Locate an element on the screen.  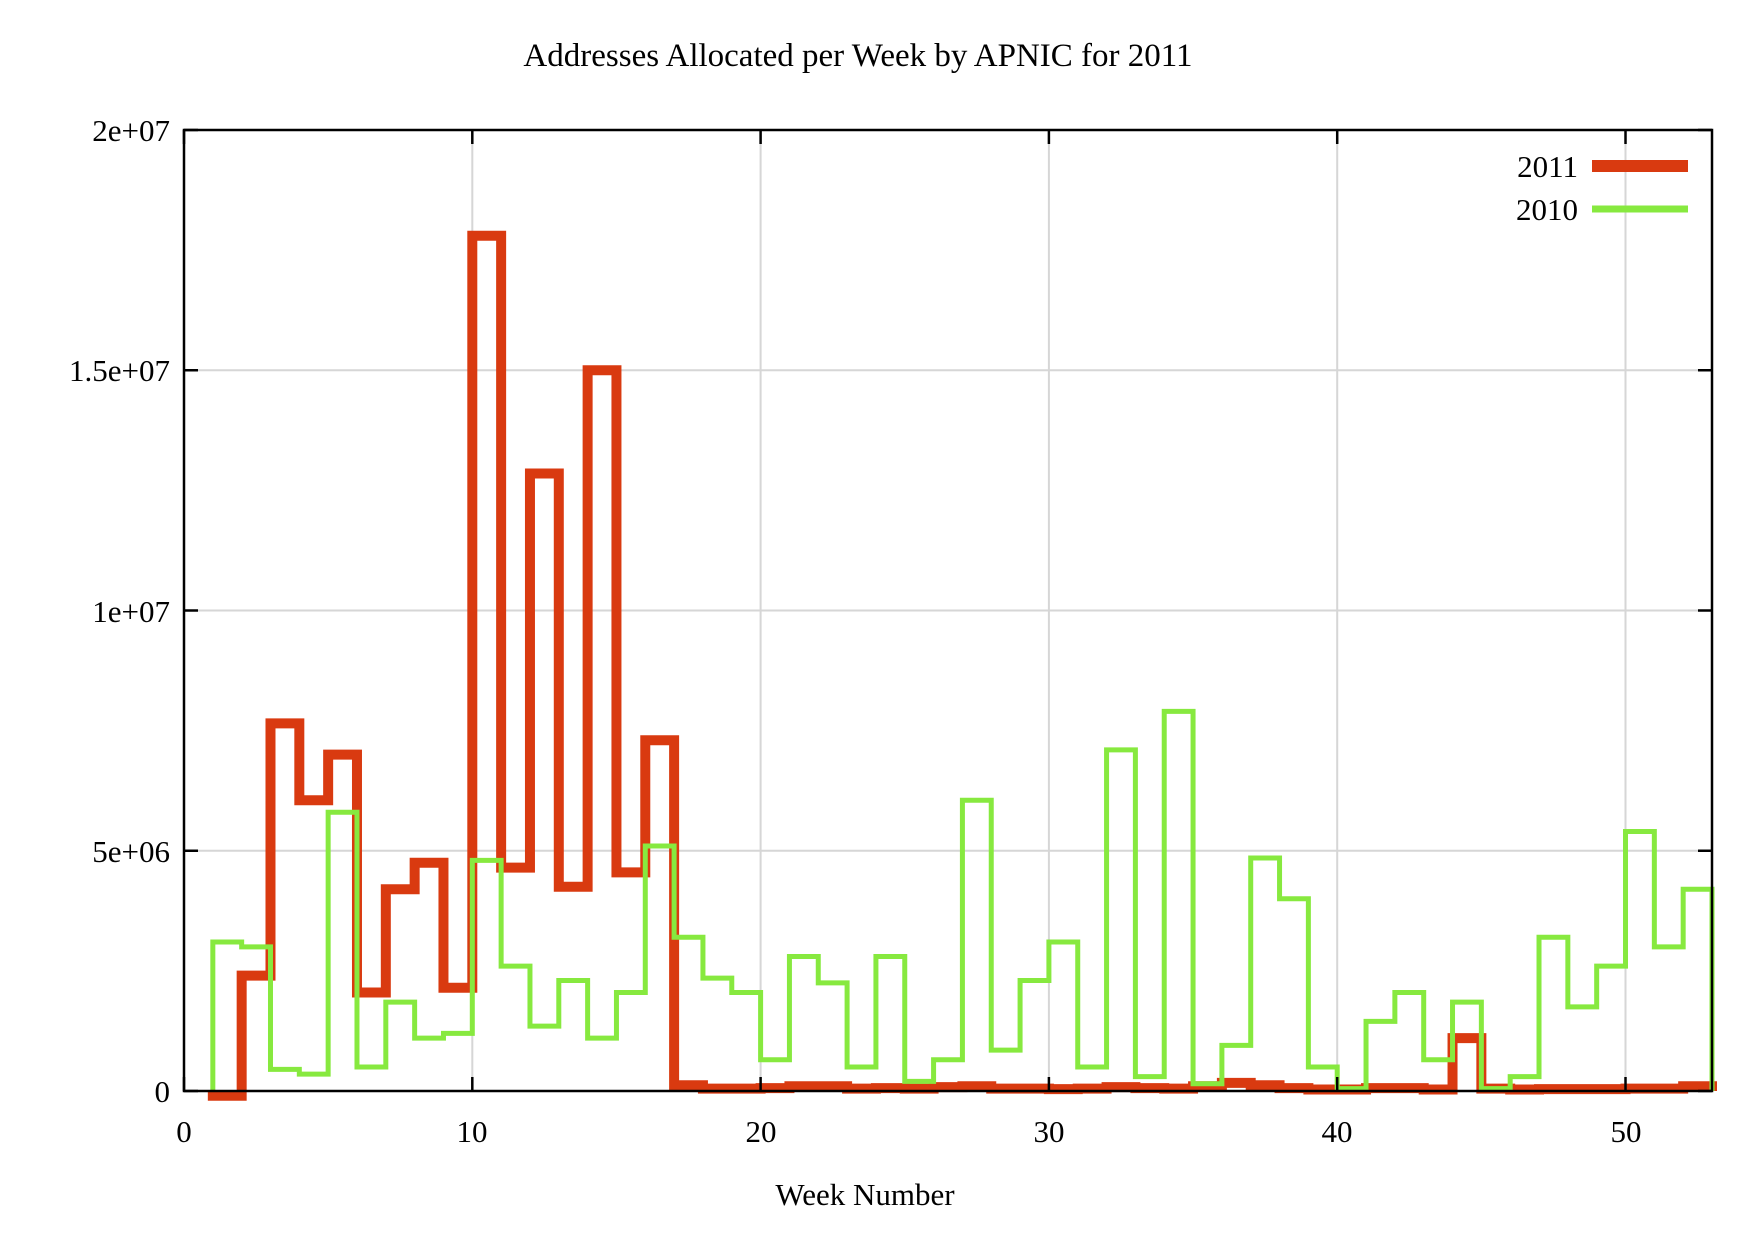
x-tick-label-0: 0 is located at coordinates (184, 1131).